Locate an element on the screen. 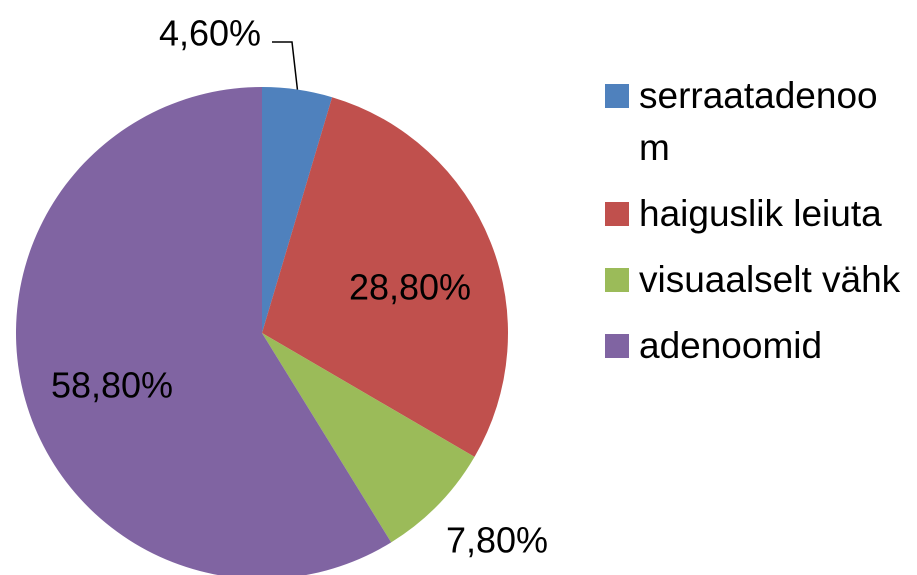  legend-label: visuaalselt vähk is located at coordinates (770, 279).